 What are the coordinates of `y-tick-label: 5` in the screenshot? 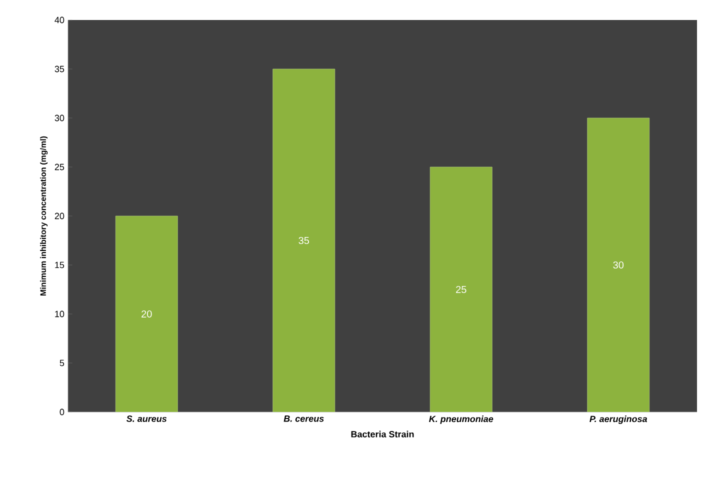 It's located at (62, 363).